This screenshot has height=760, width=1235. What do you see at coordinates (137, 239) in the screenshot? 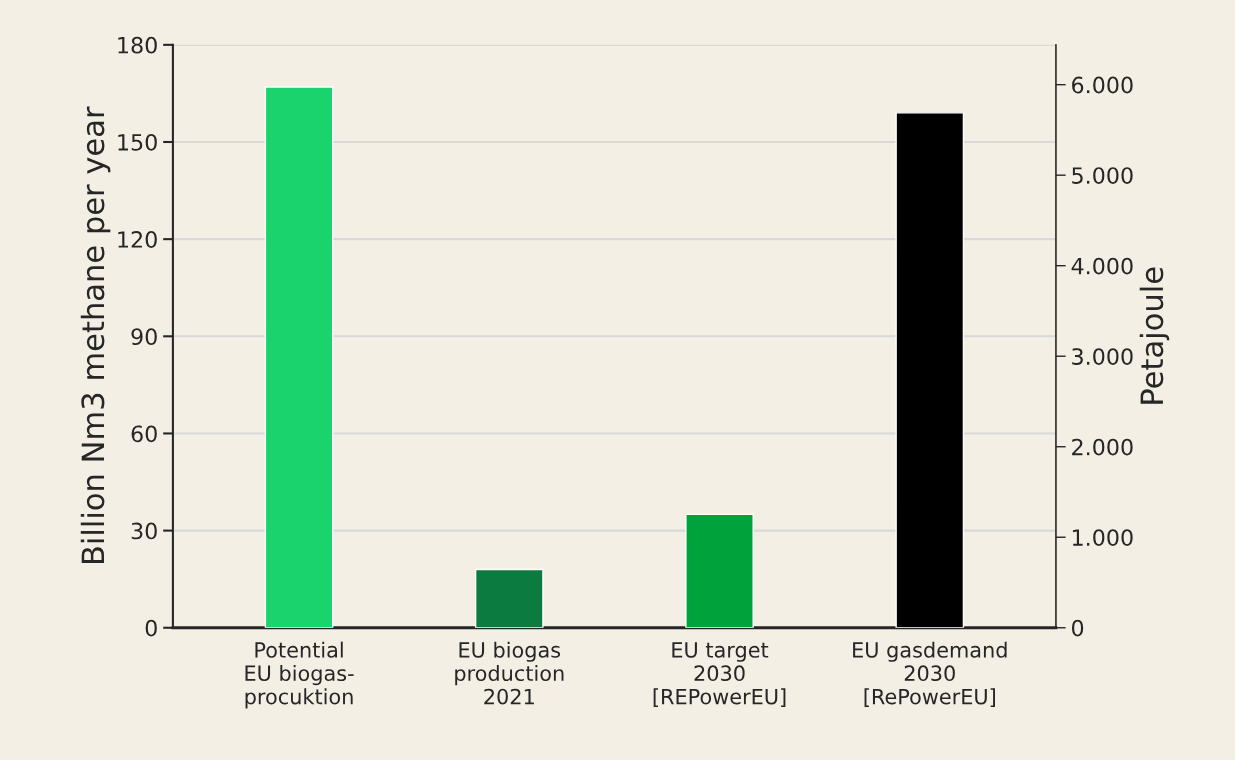
I see `y-tick-label: 120` at bounding box center [137, 239].